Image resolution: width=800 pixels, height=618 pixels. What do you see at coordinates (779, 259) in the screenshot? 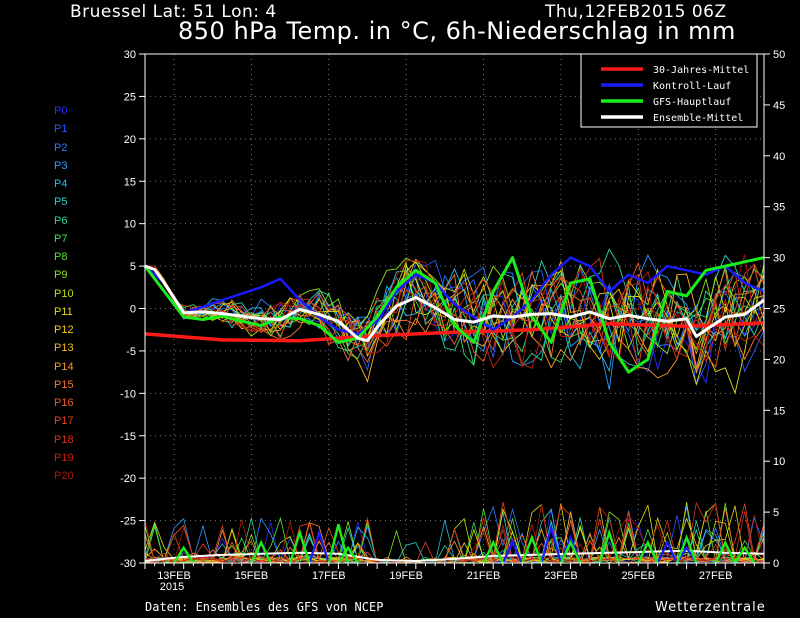
I see `y-right-tick-label: 30` at bounding box center [779, 259].